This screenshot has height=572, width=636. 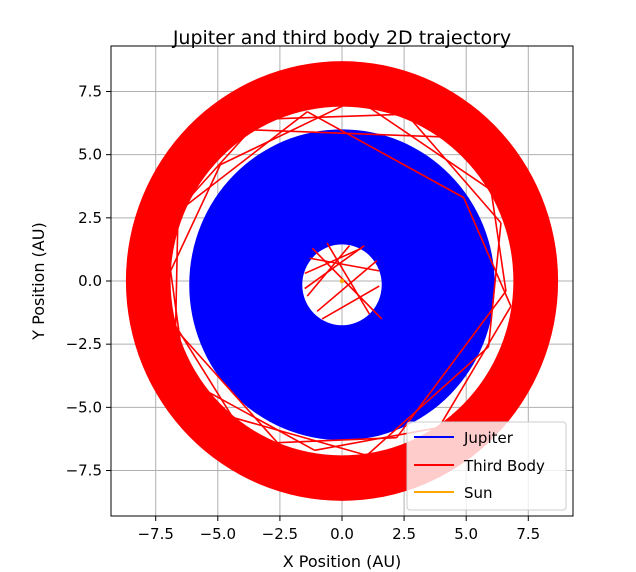 I want to click on y-tick-label: 0.0, so click(x=90, y=281).